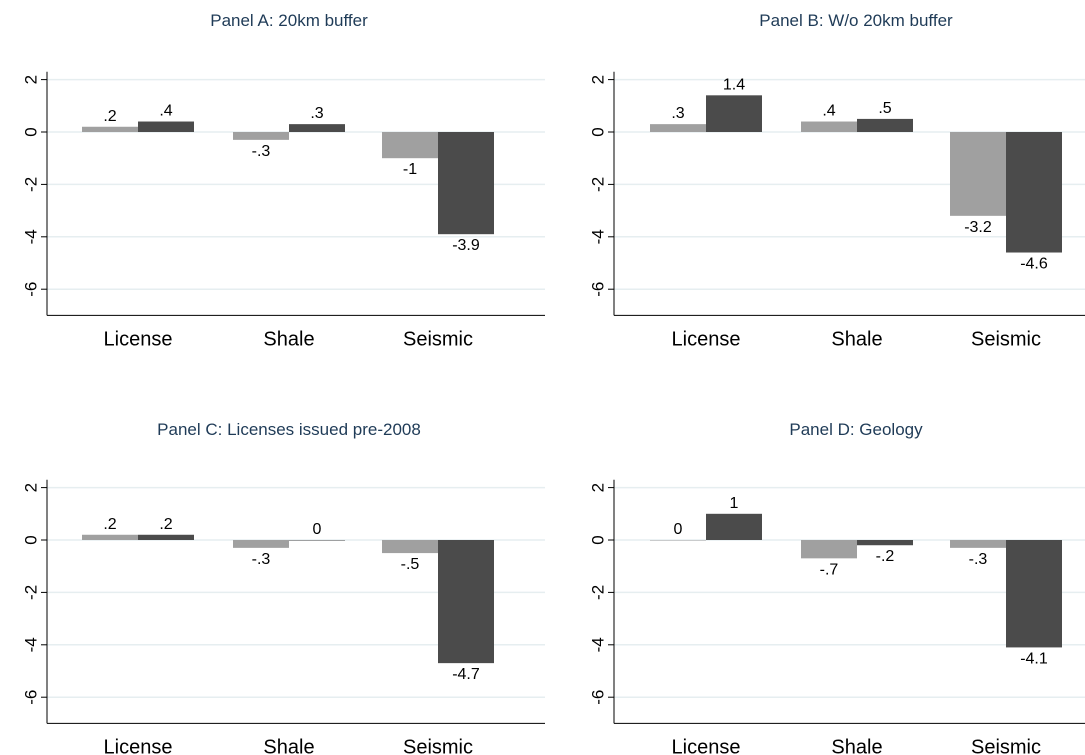 This screenshot has height=755, width=1085. What do you see at coordinates (289, 429) in the screenshot?
I see `panel-title: Panel C: Licenses issued pre-2008` at bounding box center [289, 429].